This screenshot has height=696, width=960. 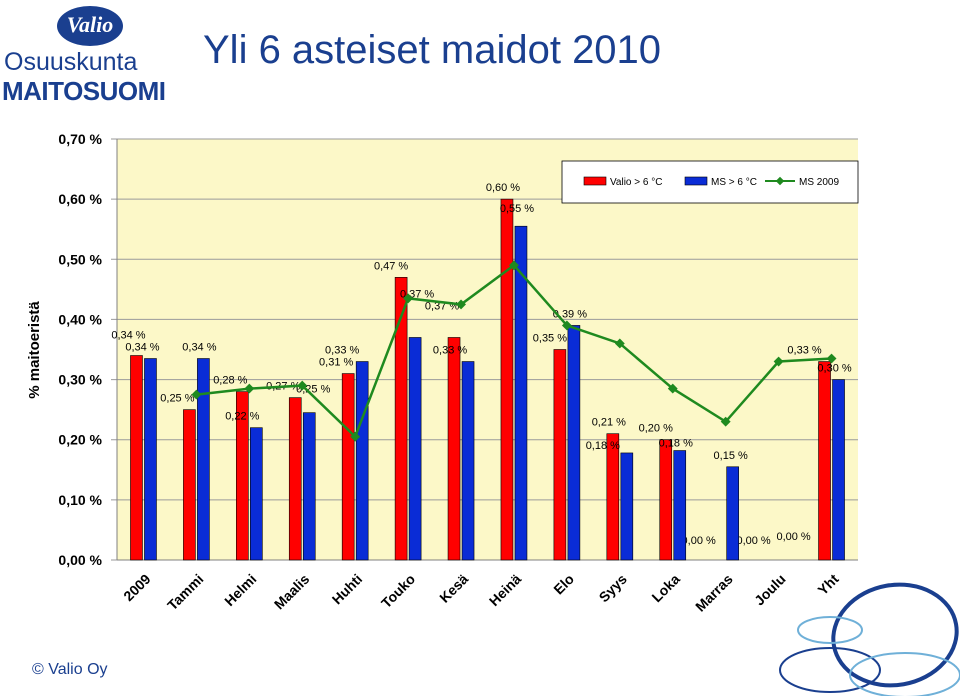 I want to click on data-label: 0,31 %, so click(x=336, y=363).